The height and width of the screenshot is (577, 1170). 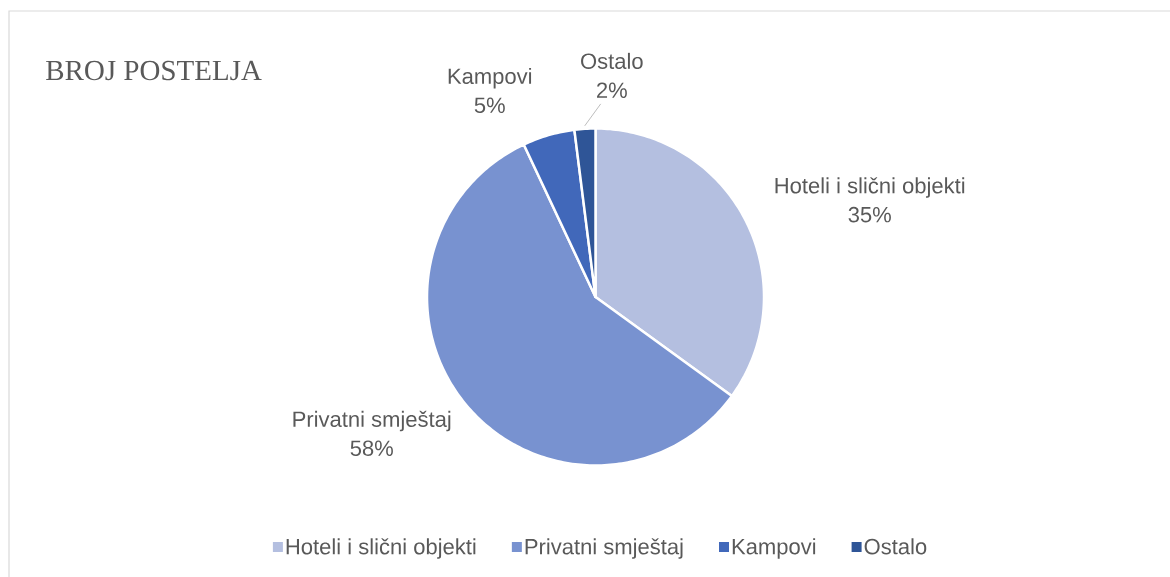 What do you see at coordinates (612, 60) in the screenshot?
I see `slice-label: Ostalo` at bounding box center [612, 60].